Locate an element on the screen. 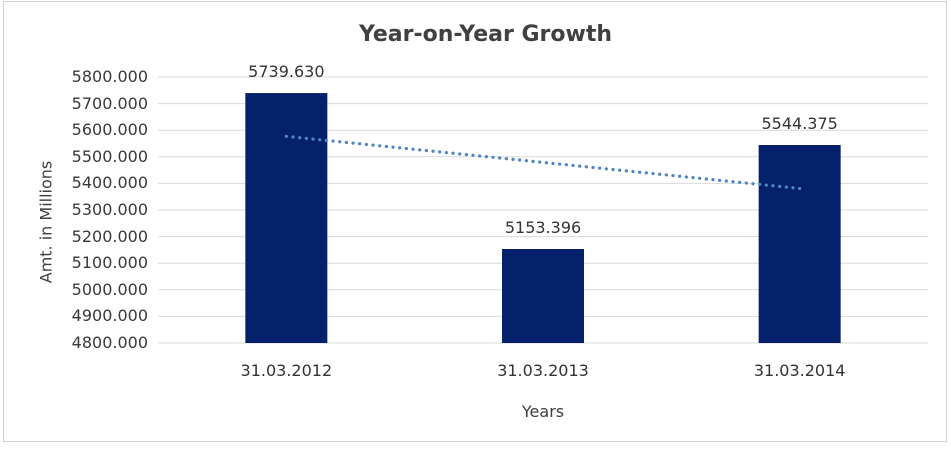 Image resolution: width=951 pixels, height=452 pixels. y-tick-label: 5600.000 is located at coordinates (109, 130).